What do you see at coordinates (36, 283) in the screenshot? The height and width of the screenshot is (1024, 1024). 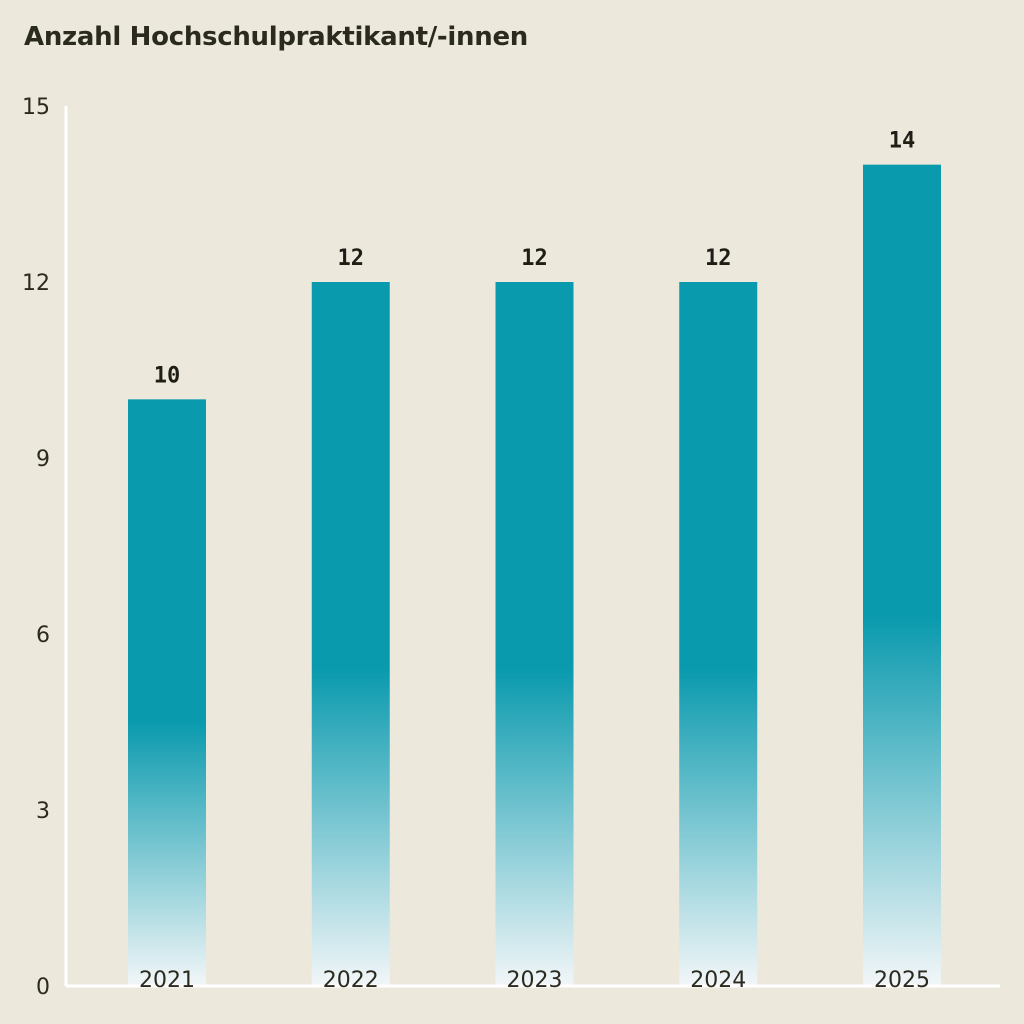 I see `y-tick-label: 12` at bounding box center [36, 283].